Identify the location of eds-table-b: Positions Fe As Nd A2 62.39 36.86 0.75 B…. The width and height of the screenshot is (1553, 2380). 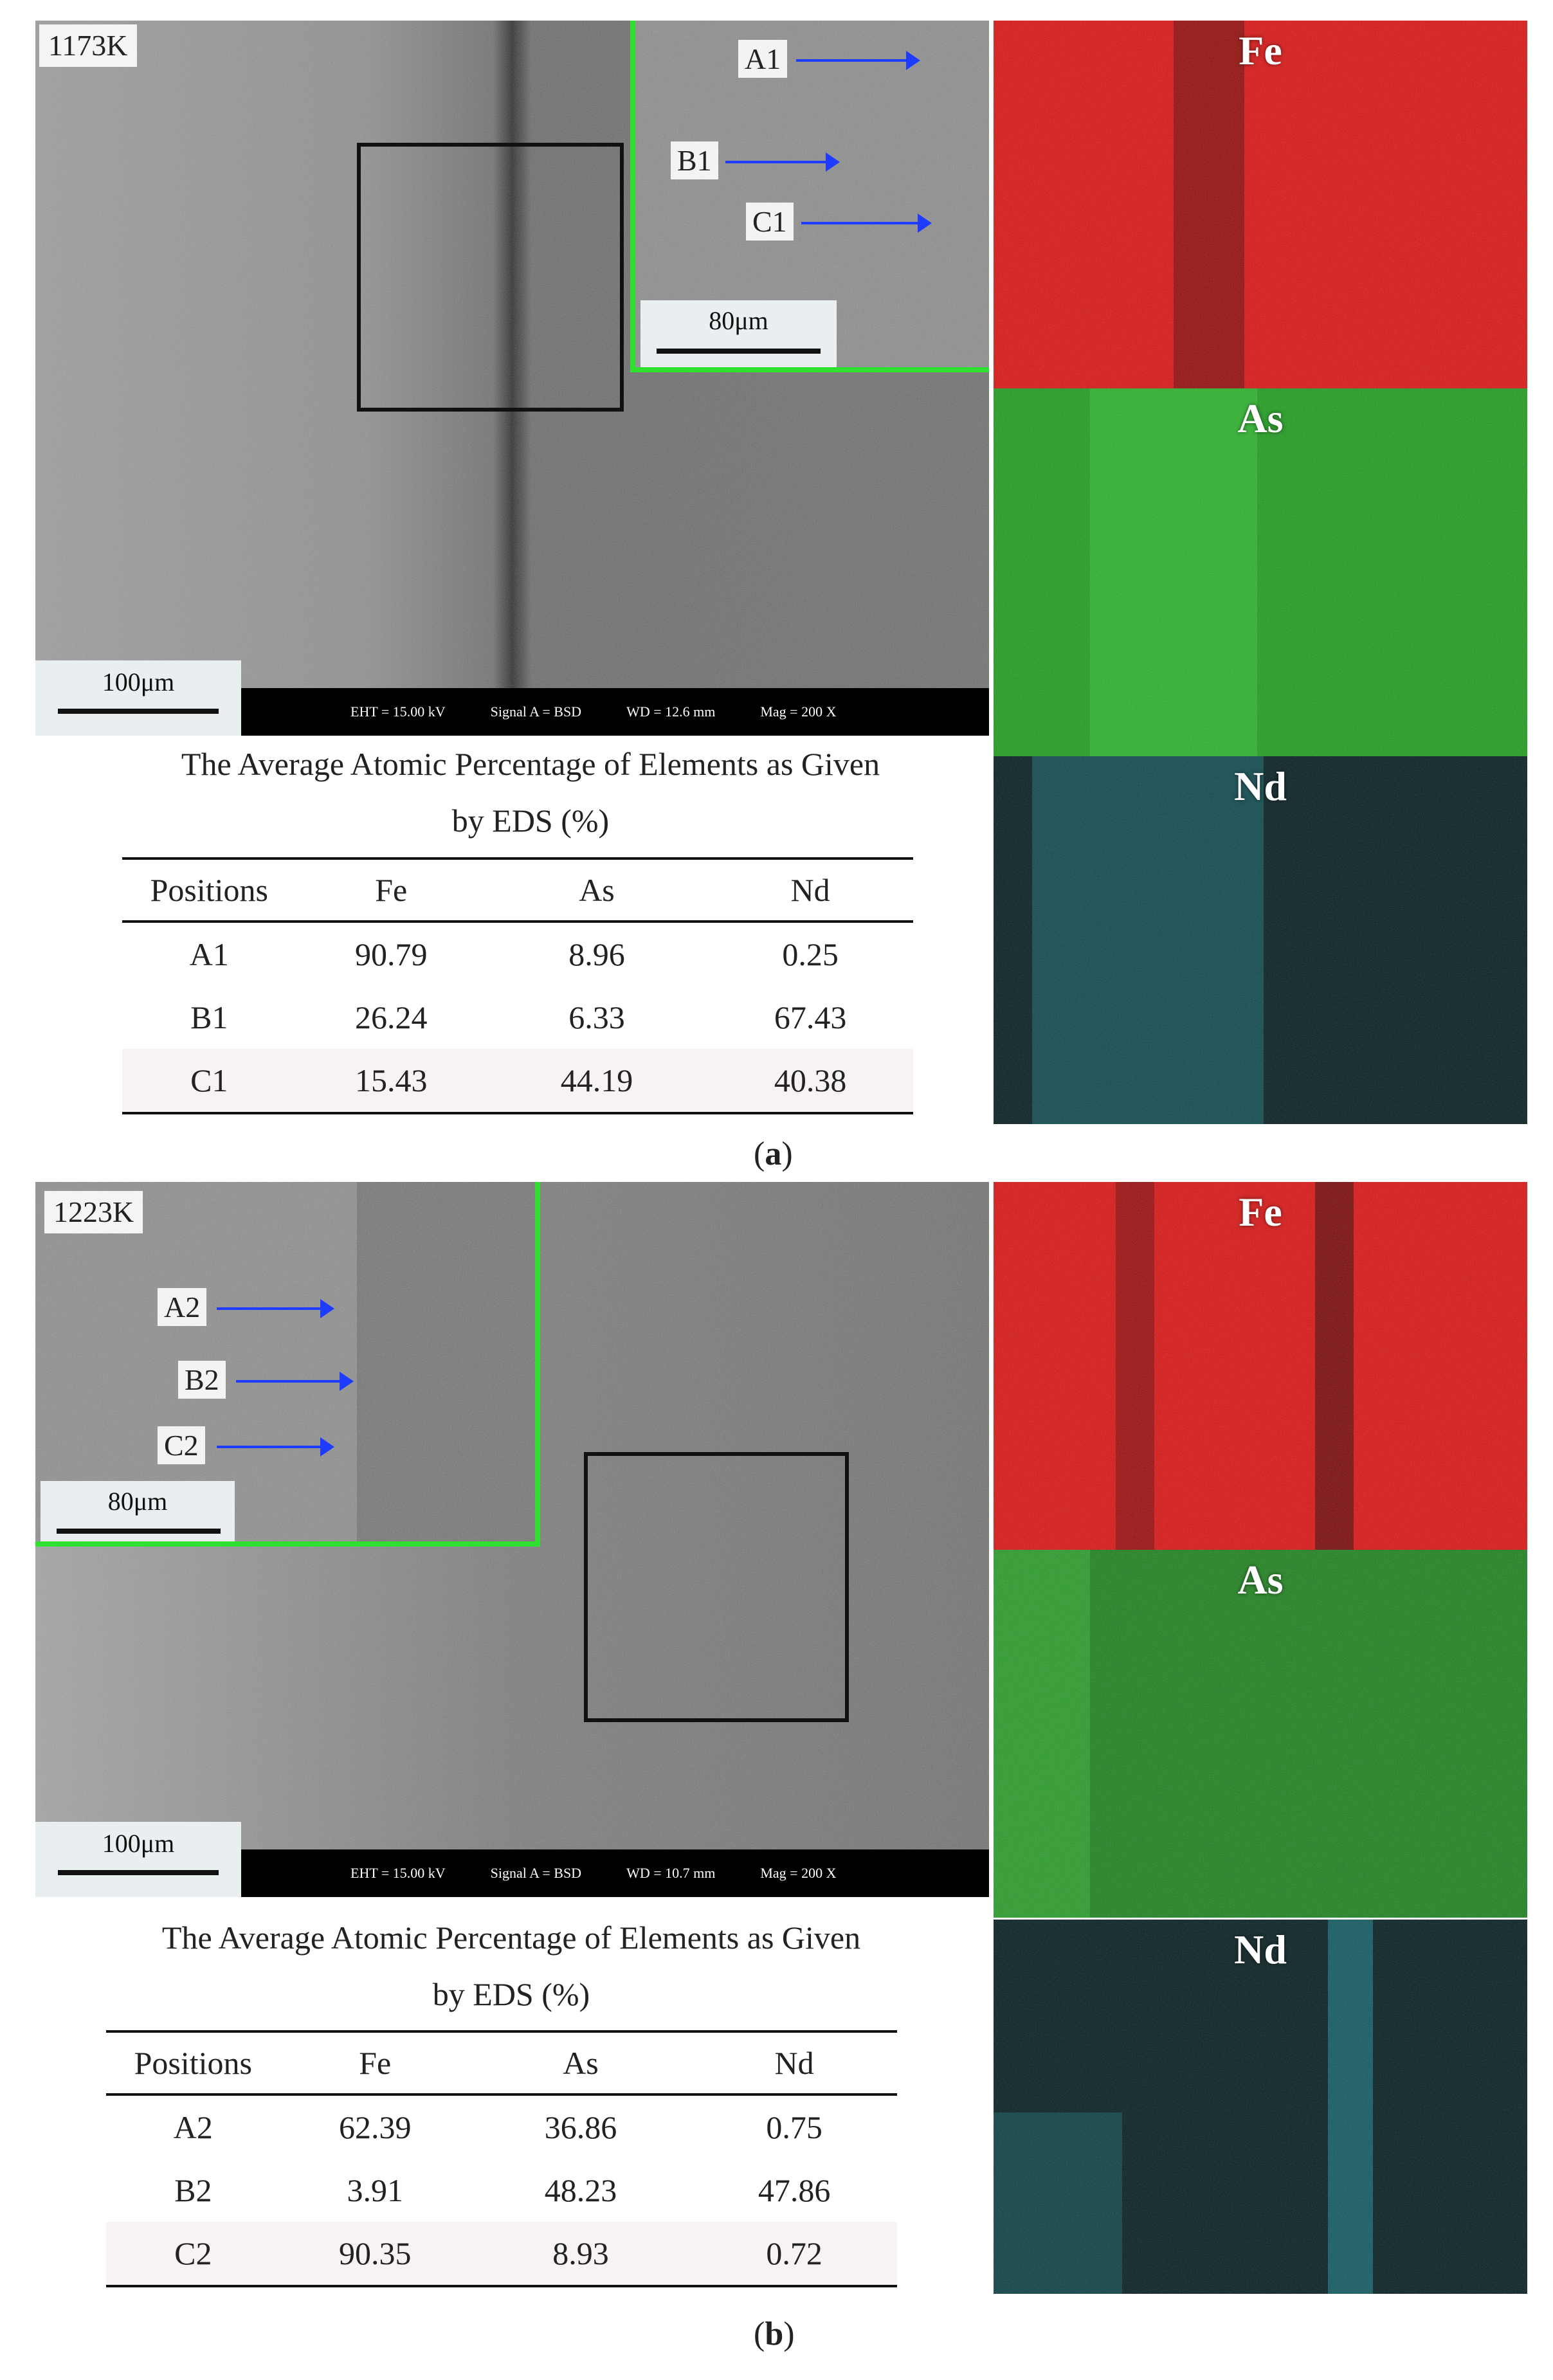
(502, 2158).